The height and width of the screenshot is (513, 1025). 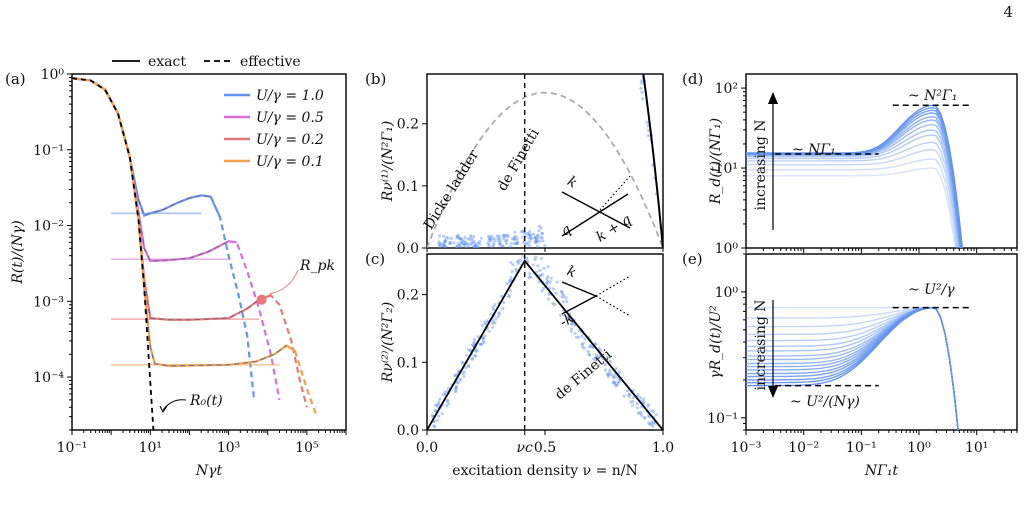 What do you see at coordinates (408, 296) in the screenshot?
I see `panel-c-ytick-label: 0.2` at bounding box center [408, 296].